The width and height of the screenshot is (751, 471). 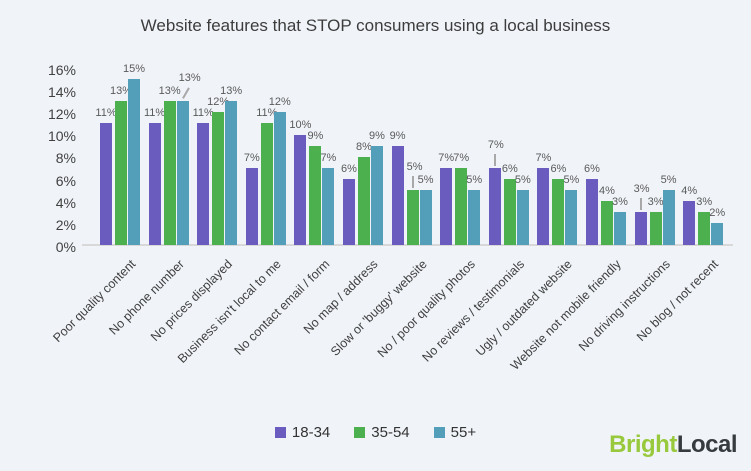 What do you see at coordinates (524, 308) in the screenshot?
I see `x-axis-category-label: Ugly / outdated website` at bounding box center [524, 308].